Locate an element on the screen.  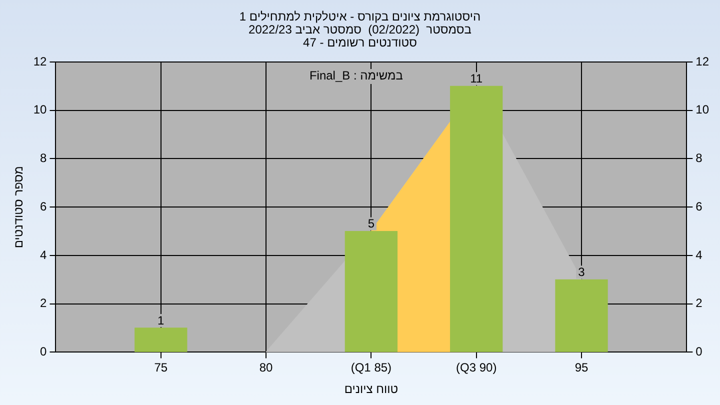
x-tick-label: (Q3 90) is located at coordinates (476, 367).